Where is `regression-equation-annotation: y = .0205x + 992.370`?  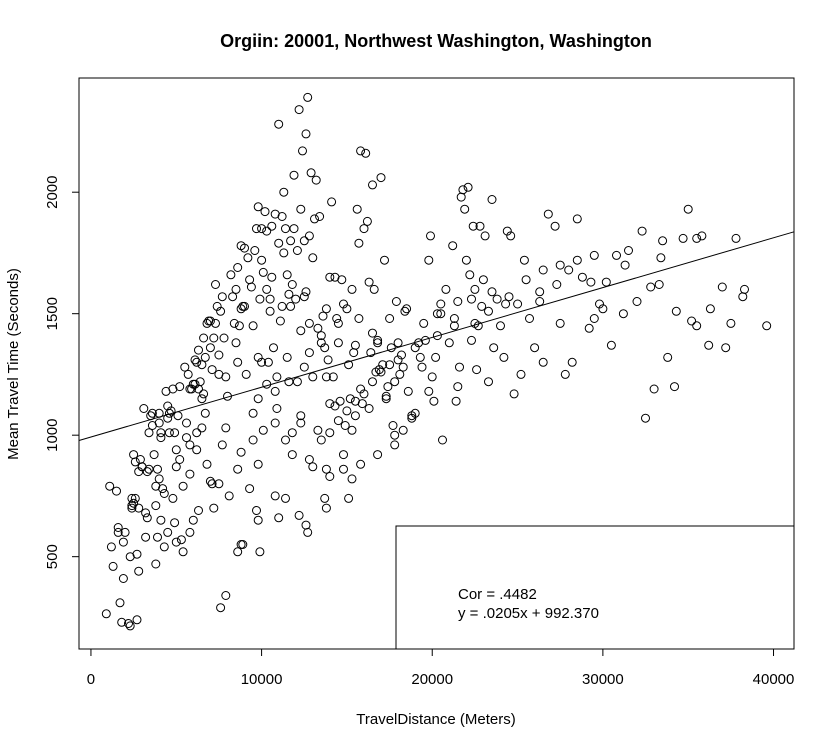
regression-equation-annotation: y = .0205x + 992.370 is located at coordinates (528, 613).